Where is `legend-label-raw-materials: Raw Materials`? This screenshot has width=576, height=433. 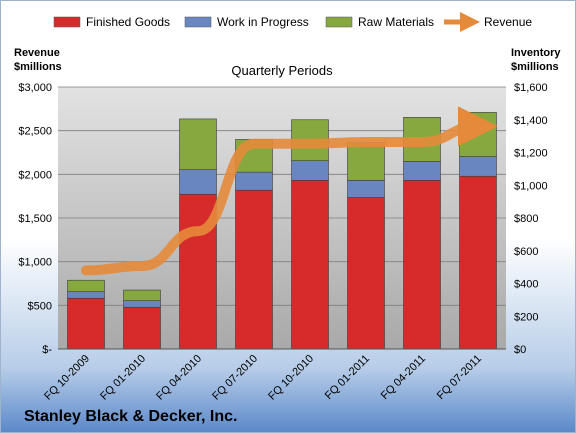
legend-label-raw-materials: Raw Materials is located at coordinates (396, 22).